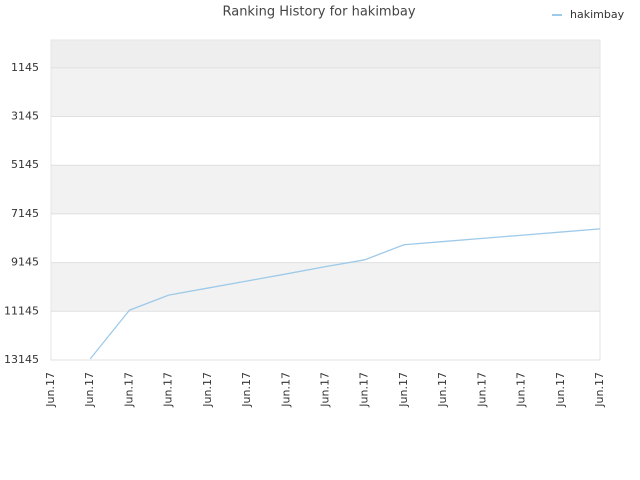 This screenshot has height=480, width=640. What do you see at coordinates (25, 262) in the screenshot?
I see `y-tick-label: 9145` at bounding box center [25, 262].